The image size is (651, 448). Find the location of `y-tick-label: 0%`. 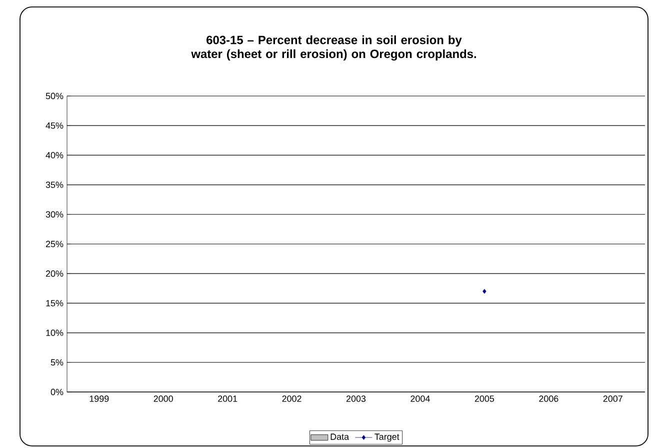

y-tick-label: 0% is located at coordinates (57, 392).